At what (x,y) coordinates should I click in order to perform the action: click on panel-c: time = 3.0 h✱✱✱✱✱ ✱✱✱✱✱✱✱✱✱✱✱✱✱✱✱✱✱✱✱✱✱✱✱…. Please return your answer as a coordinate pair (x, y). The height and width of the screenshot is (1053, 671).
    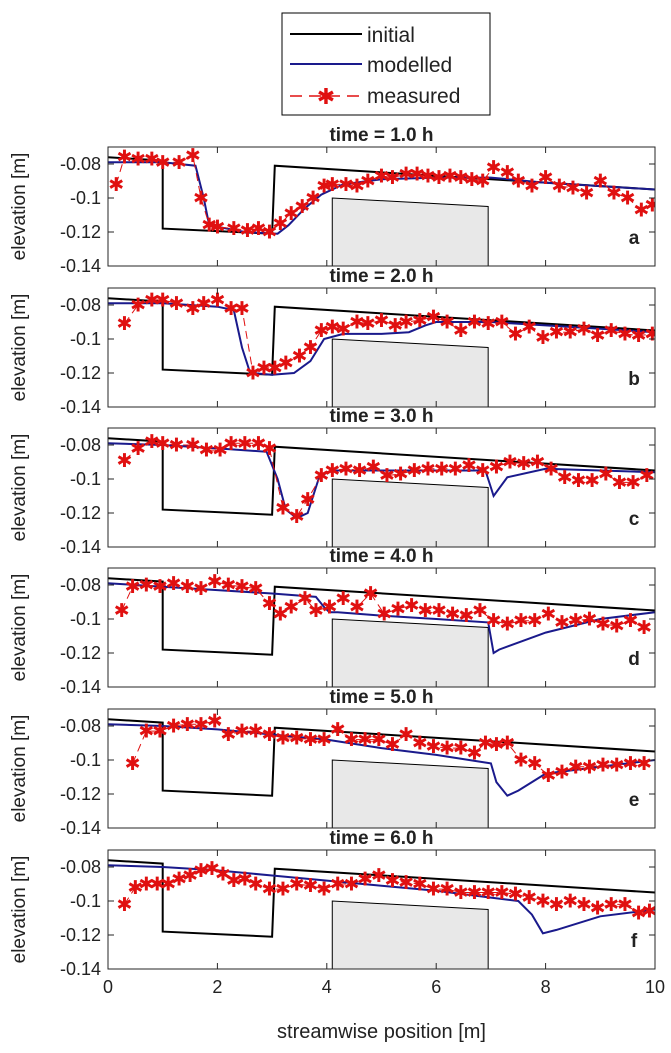
    Looking at the image, I should click on (332, 481).